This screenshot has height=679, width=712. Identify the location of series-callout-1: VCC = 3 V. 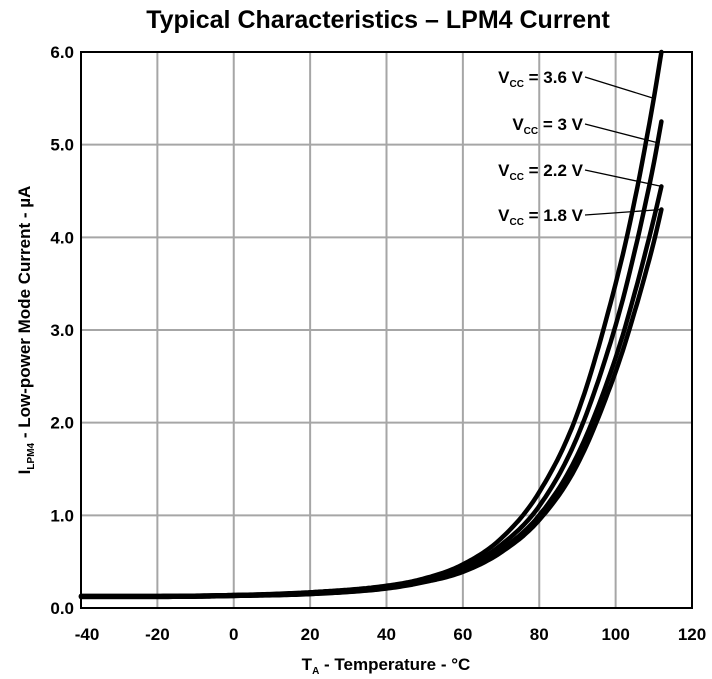
(585, 129).